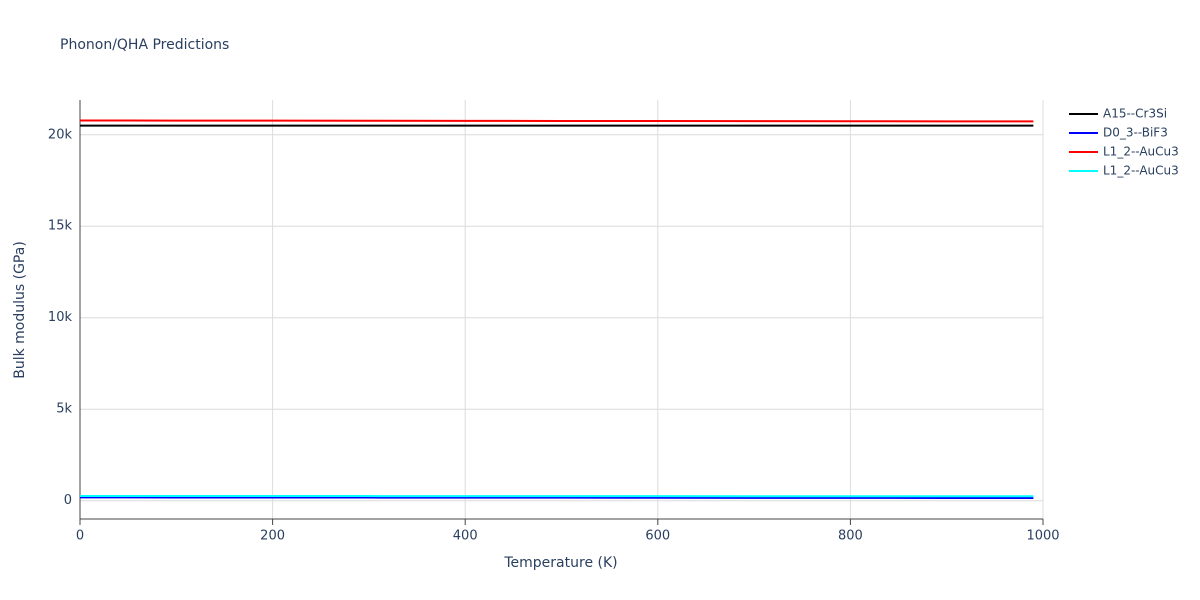 This screenshot has height=600, width=1200. What do you see at coordinates (80, 536) in the screenshot?
I see `x-tick-label: 0` at bounding box center [80, 536].